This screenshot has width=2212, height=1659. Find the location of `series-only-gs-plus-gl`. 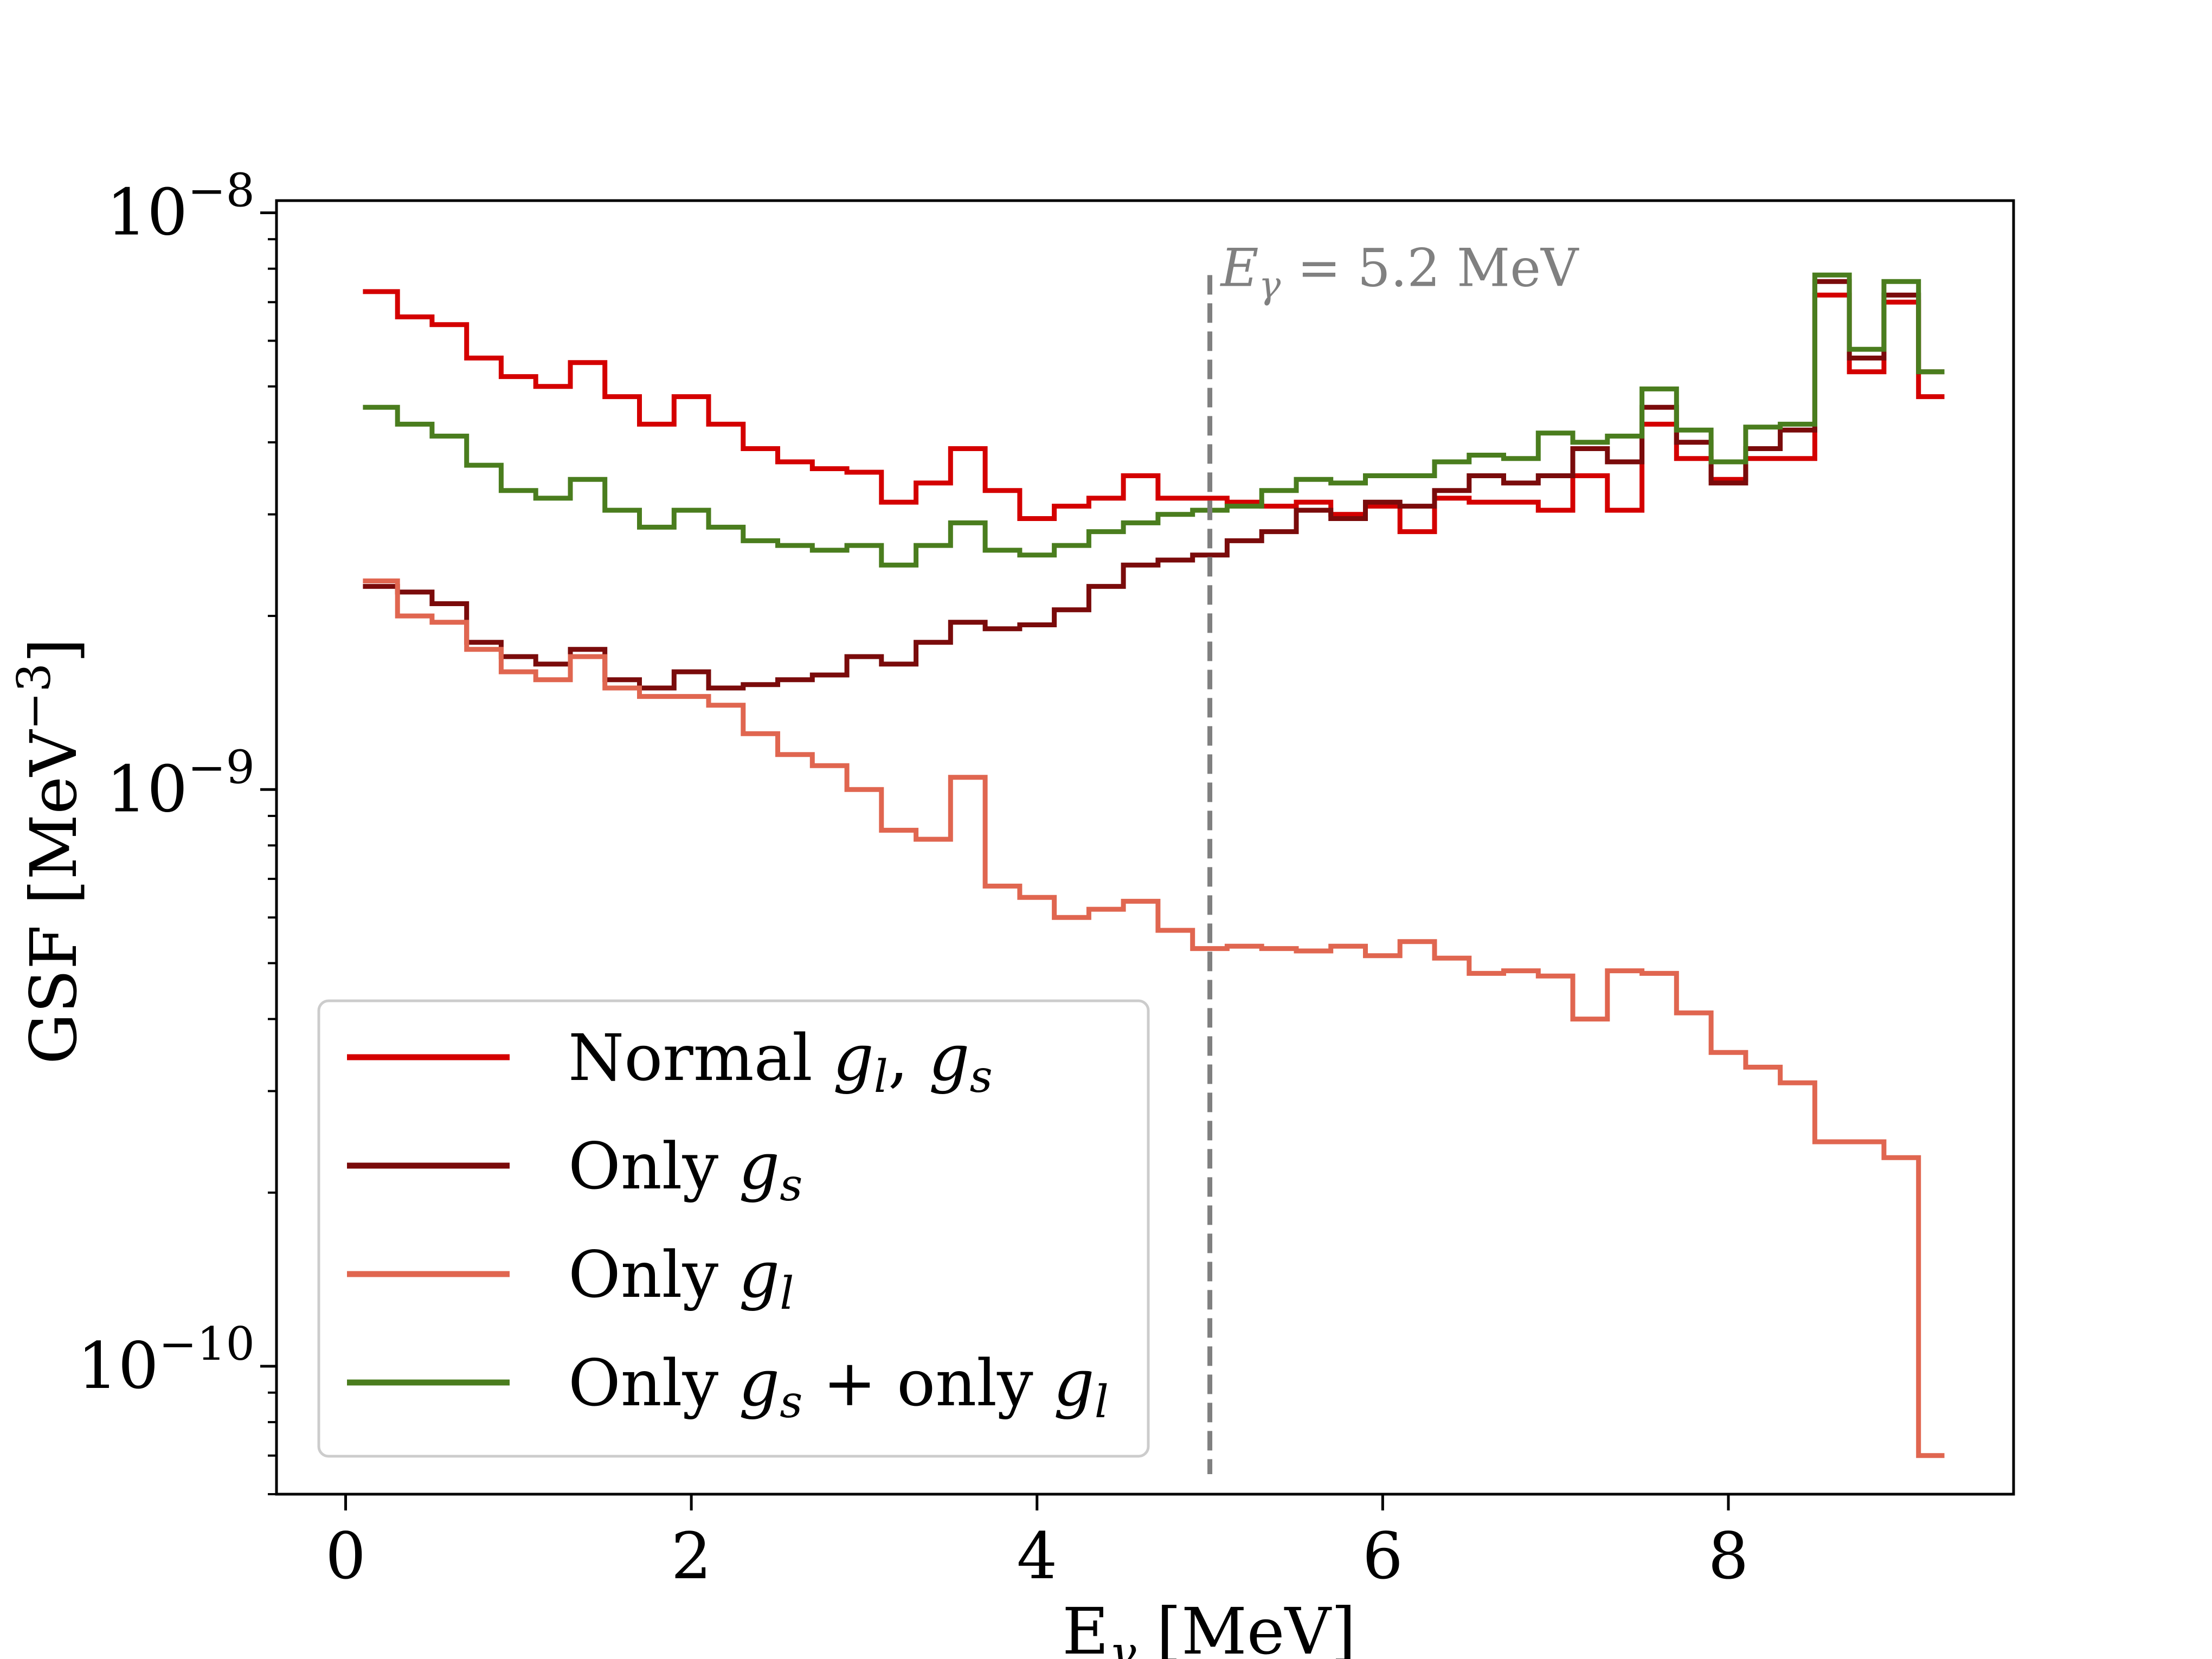

series-only-gs-plus-gl is located at coordinates (1154, 420).